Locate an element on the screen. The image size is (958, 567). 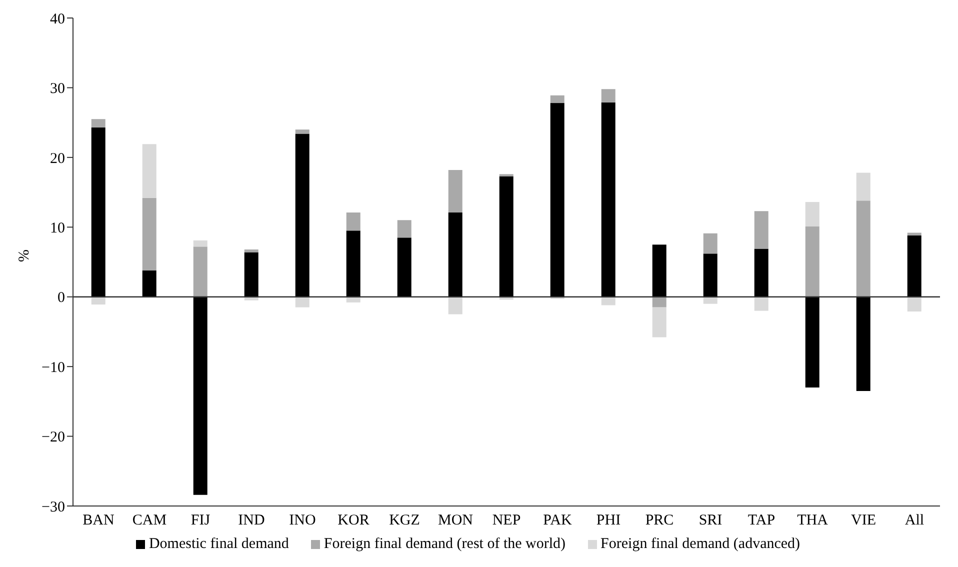
x-tick-label: MON is located at coordinates (456, 520).